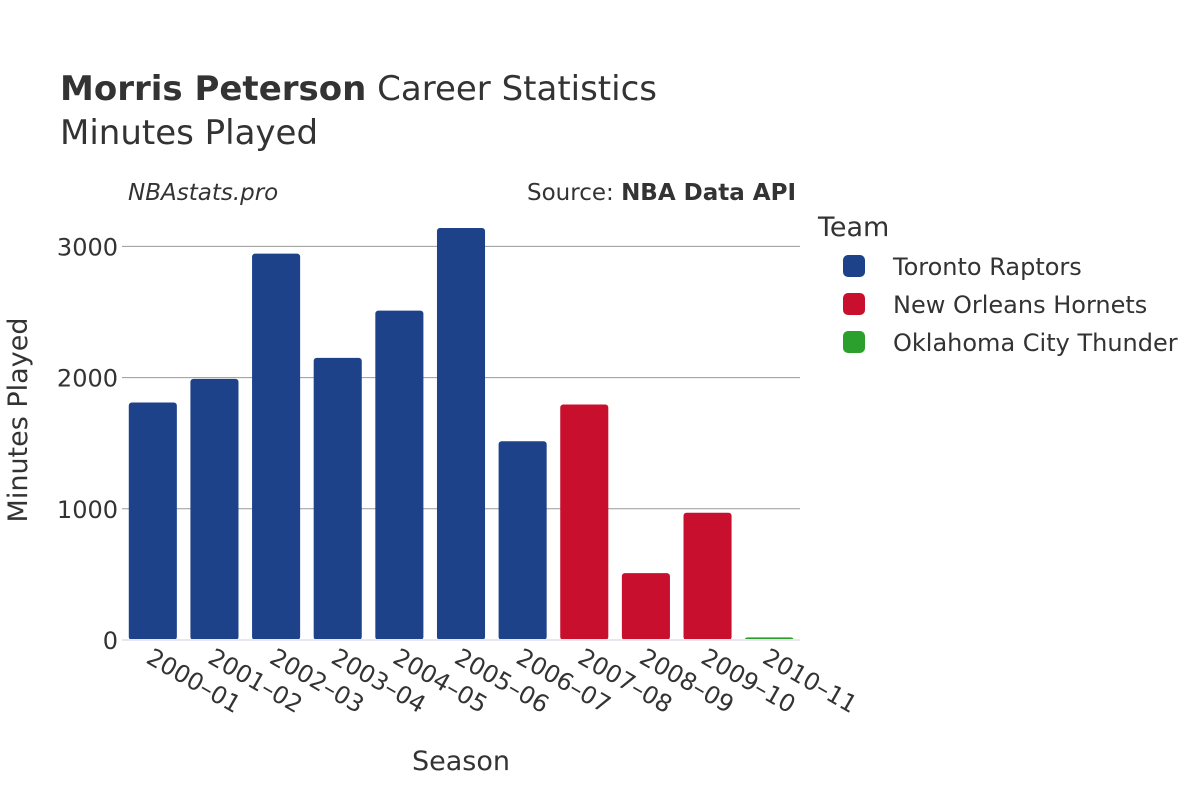 This screenshot has height=800, width=1200. Describe the element at coordinates (152, 521) in the screenshot. I see `bar-2000–01` at that location.